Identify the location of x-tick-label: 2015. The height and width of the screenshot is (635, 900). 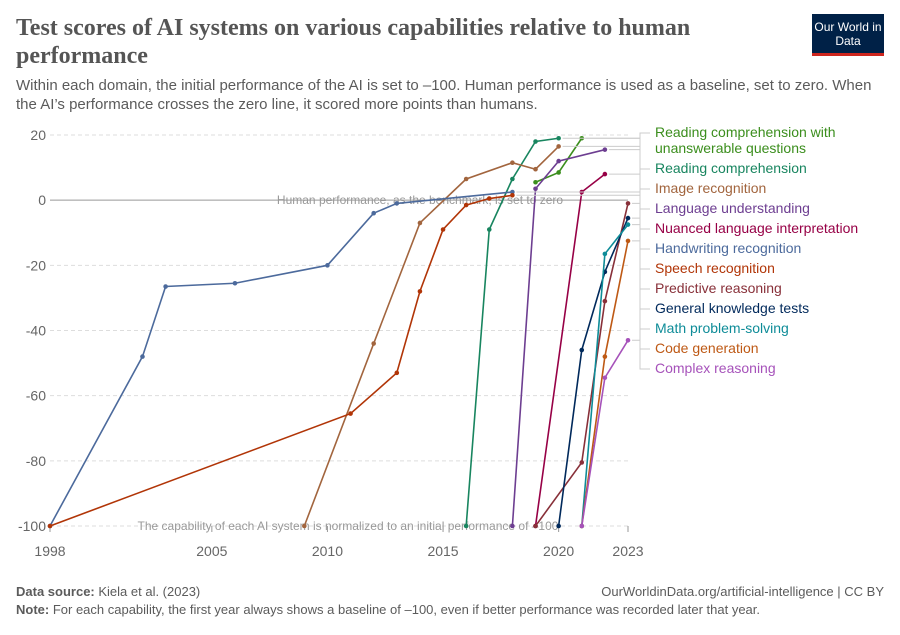
(442, 551).